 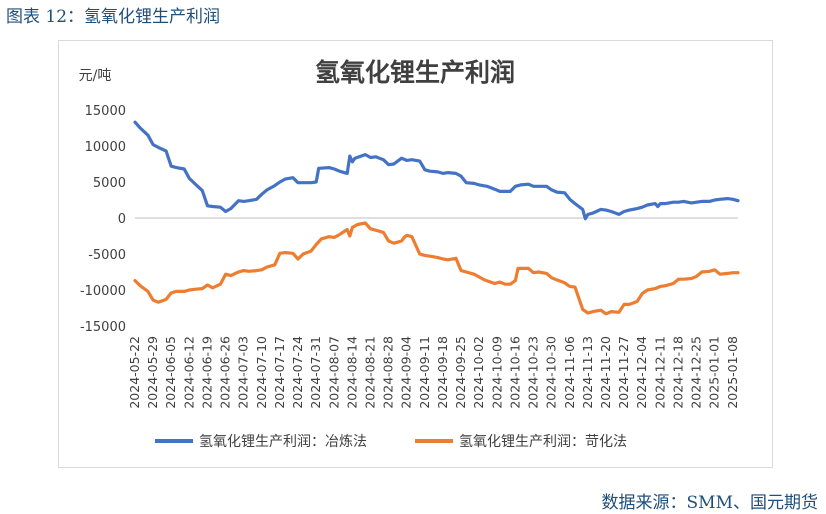 What do you see at coordinates (714, 372) in the screenshot?
I see `x-tick-label: 2025-01-01` at bounding box center [714, 372].